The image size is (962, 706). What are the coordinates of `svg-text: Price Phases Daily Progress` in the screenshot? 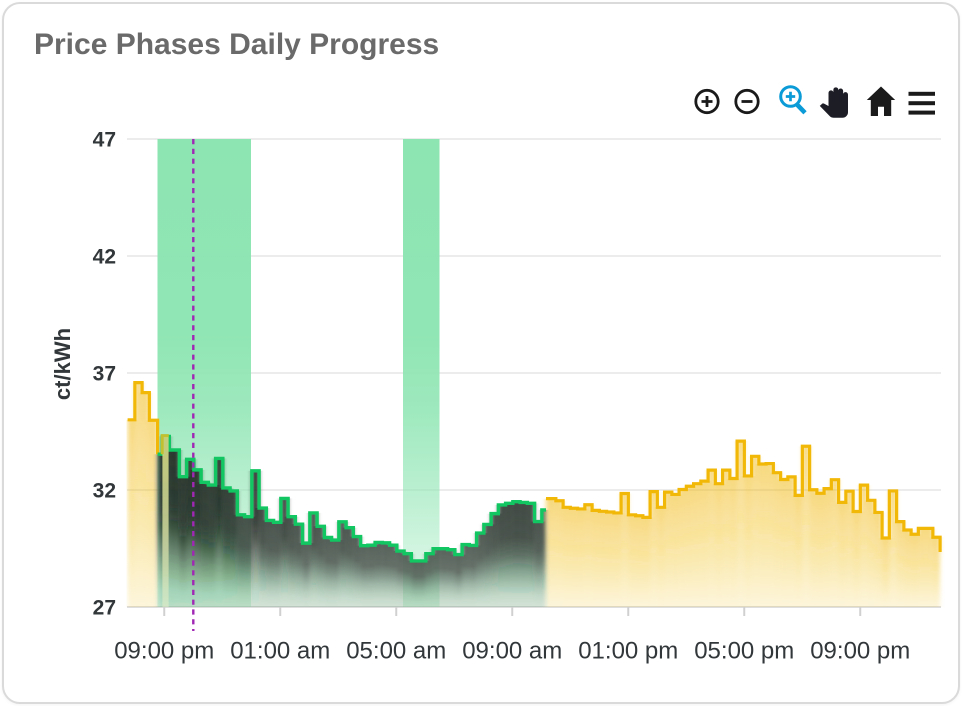 It's located at (236, 44).